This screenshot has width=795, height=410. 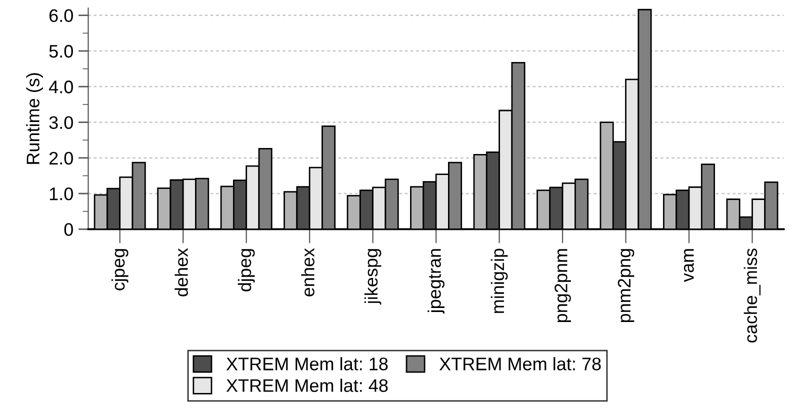 I want to click on y-tick-label: 0, so click(x=68, y=229).